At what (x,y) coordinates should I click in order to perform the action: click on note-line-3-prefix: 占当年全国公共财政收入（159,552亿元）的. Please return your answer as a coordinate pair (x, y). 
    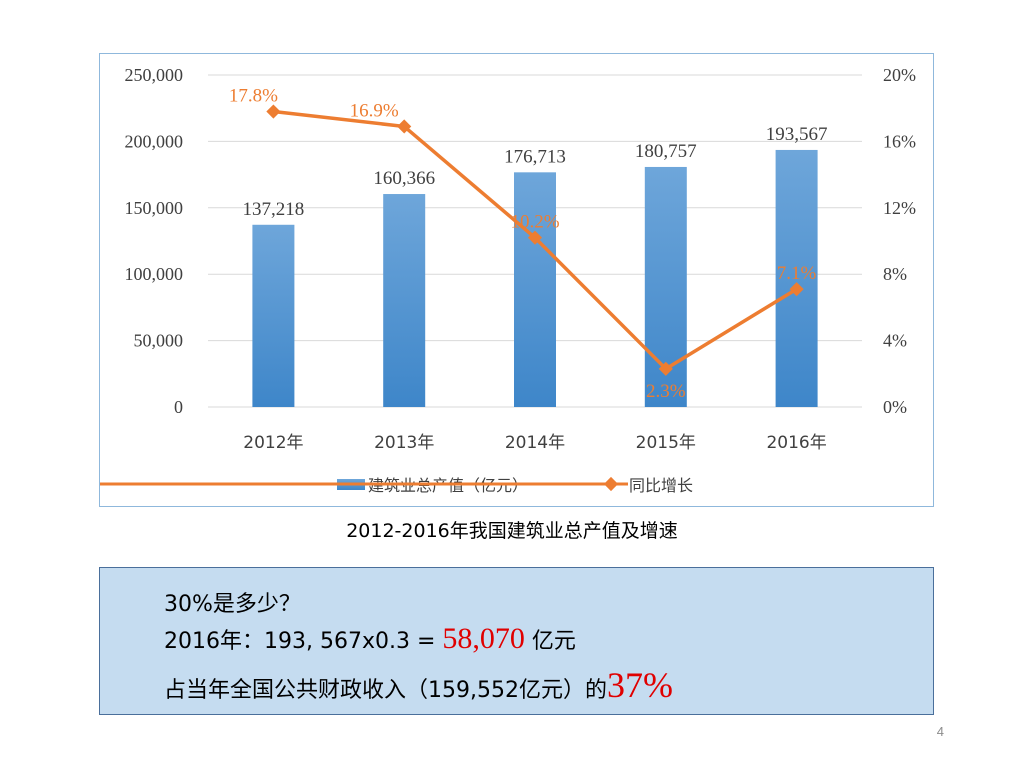
    Looking at the image, I should click on (385, 690).